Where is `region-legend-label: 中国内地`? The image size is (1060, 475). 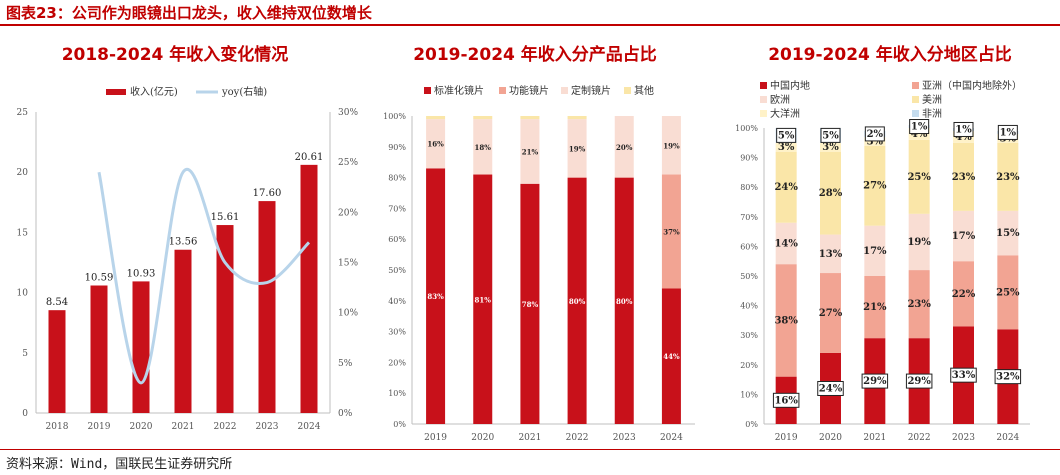 region-legend-label: 中国内地 is located at coordinates (790, 85).